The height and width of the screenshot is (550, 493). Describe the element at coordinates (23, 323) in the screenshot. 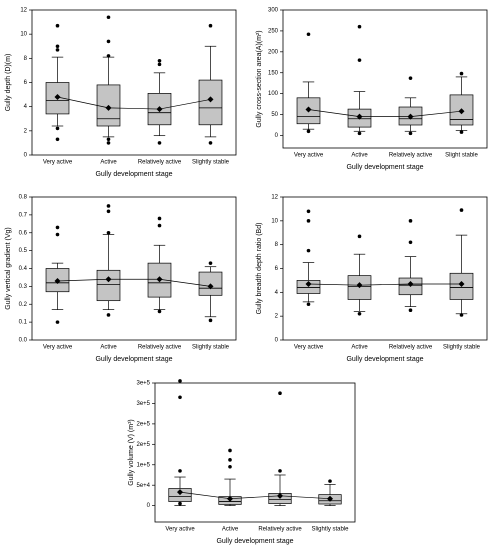

I see `y-tick-label: 0.1` at that location.